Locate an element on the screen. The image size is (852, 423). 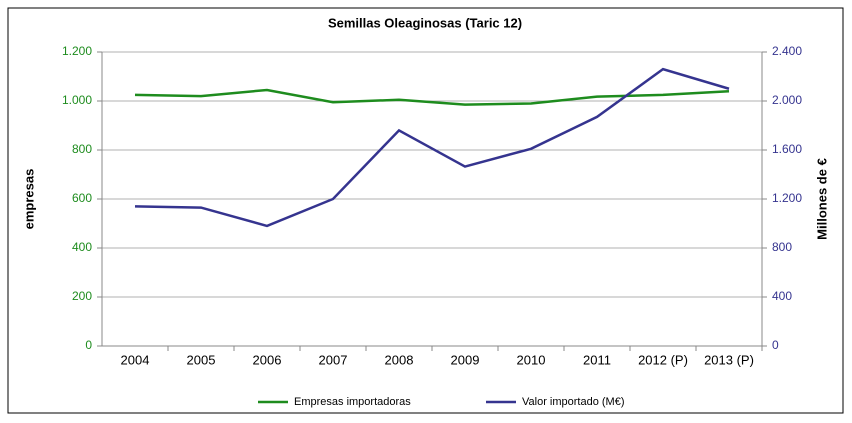
legend-label: Valor importado (M€) is located at coordinates (573, 402).